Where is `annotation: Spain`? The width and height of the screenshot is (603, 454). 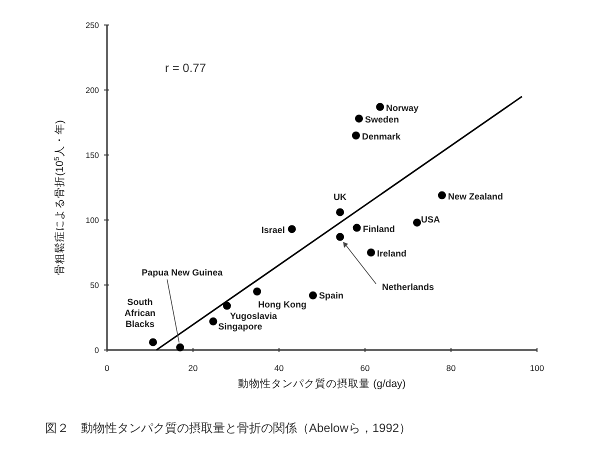
annotation: Spain is located at coordinates (331, 295).